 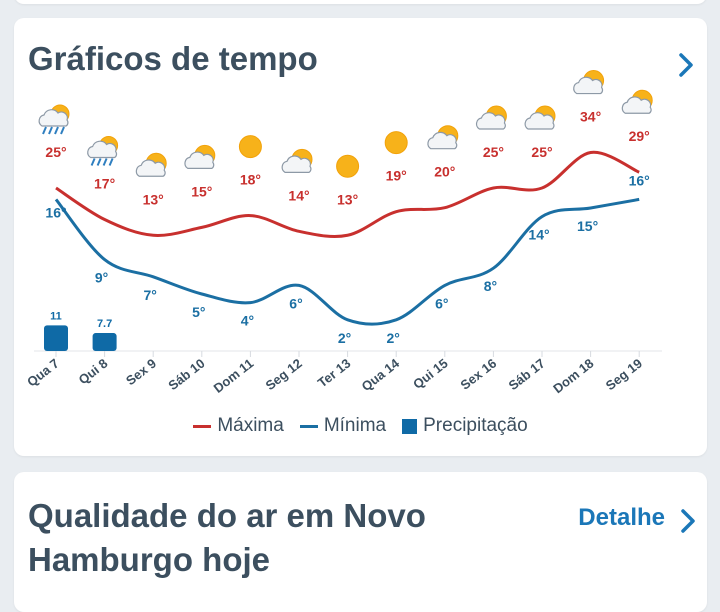 I want to click on max-temp-line, so click(x=347, y=194).